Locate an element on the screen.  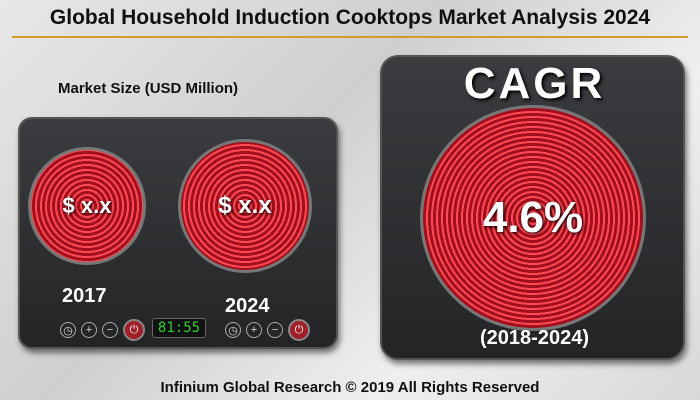
burner-2017: $ x.x is located at coordinates (87, 206).